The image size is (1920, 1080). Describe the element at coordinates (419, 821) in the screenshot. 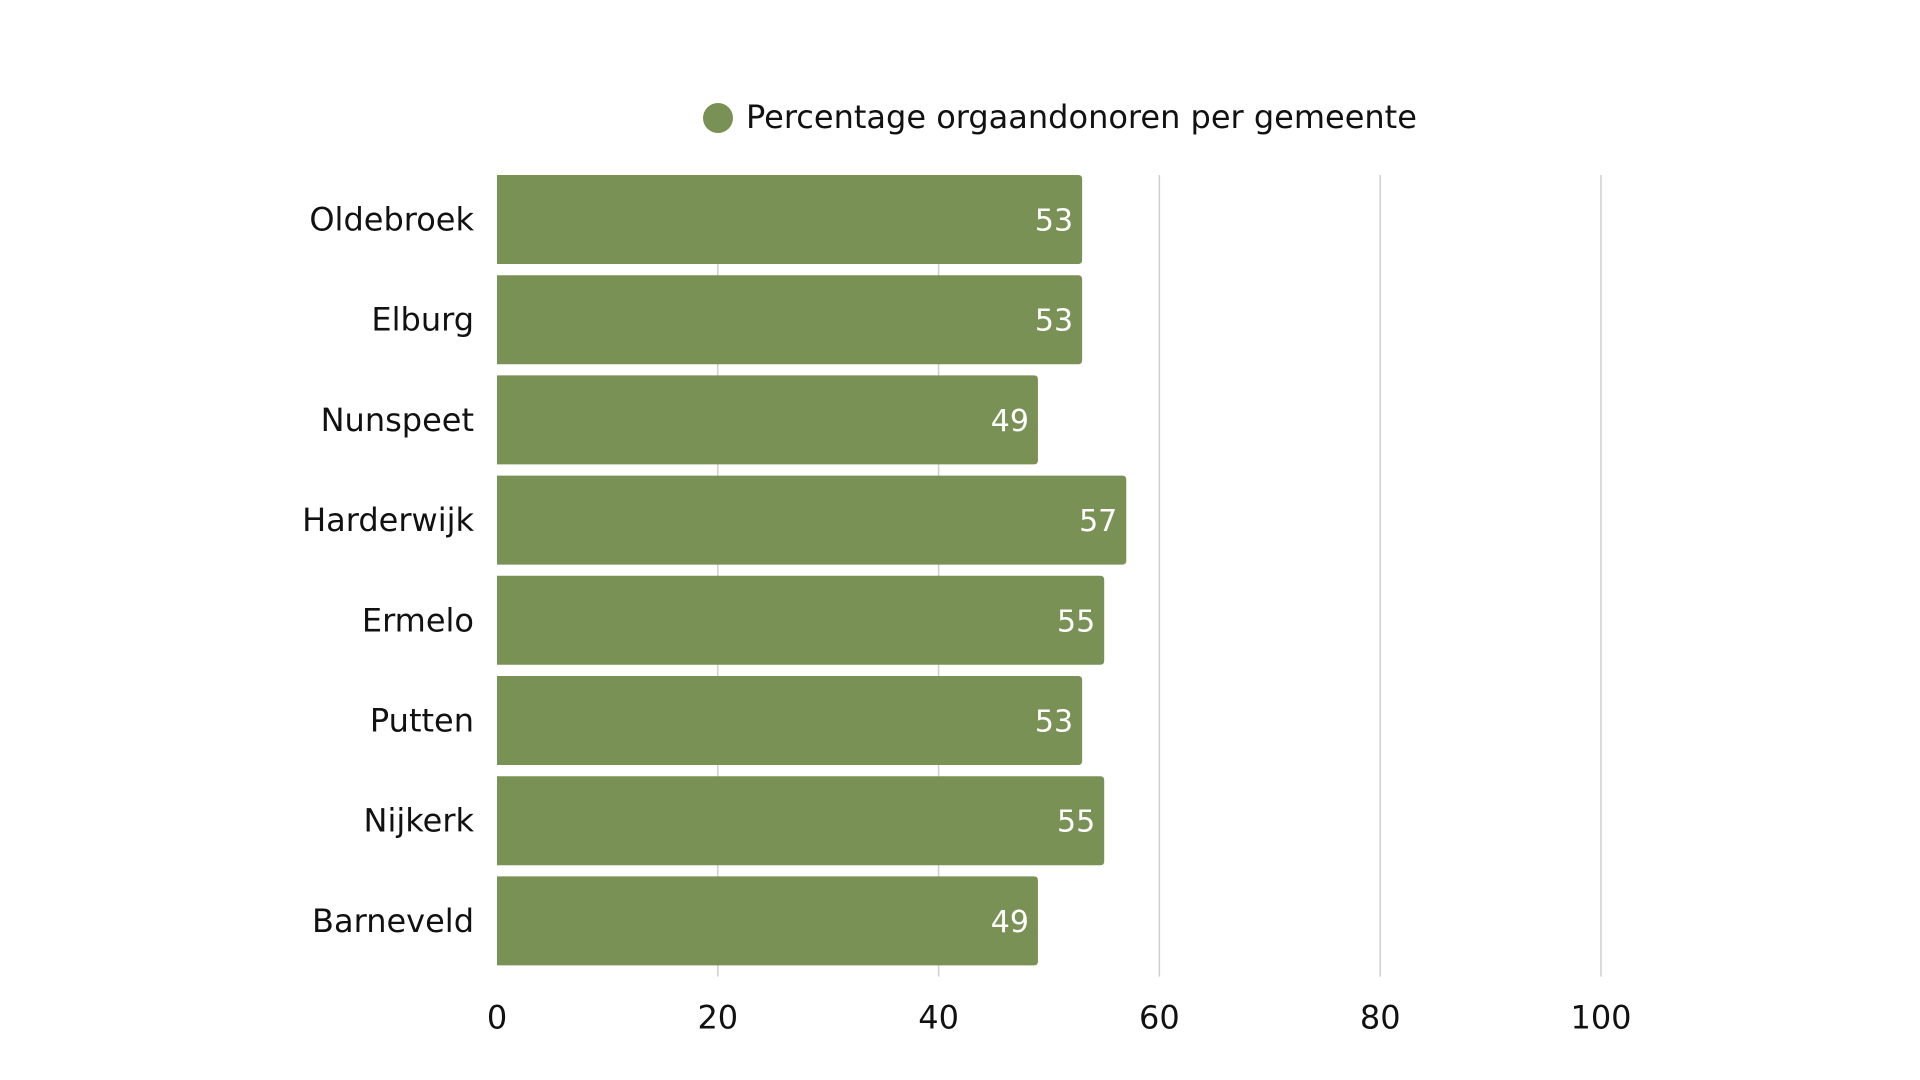

I see `category-label-nijkerk: Nijkerk` at that location.